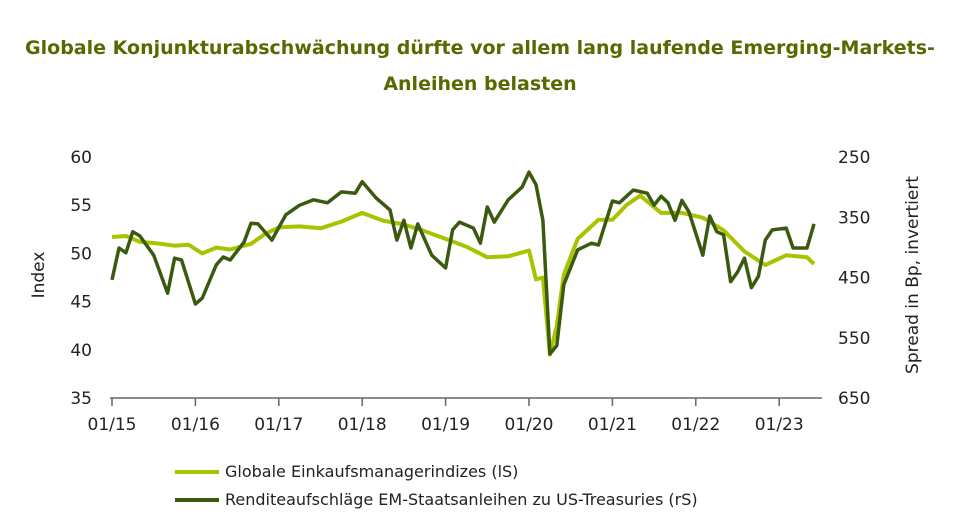 This screenshot has height=525, width=960. I want to click on y-tick-label: 60, so click(81, 158).